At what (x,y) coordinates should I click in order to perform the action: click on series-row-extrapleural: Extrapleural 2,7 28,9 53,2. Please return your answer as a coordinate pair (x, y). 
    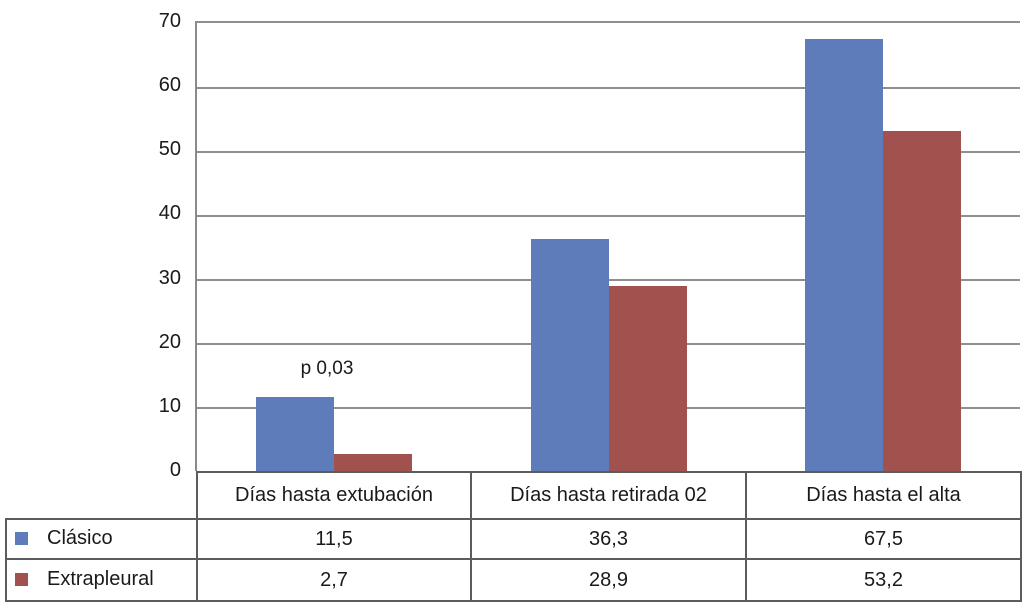
    Looking at the image, I should click on (513, 580).